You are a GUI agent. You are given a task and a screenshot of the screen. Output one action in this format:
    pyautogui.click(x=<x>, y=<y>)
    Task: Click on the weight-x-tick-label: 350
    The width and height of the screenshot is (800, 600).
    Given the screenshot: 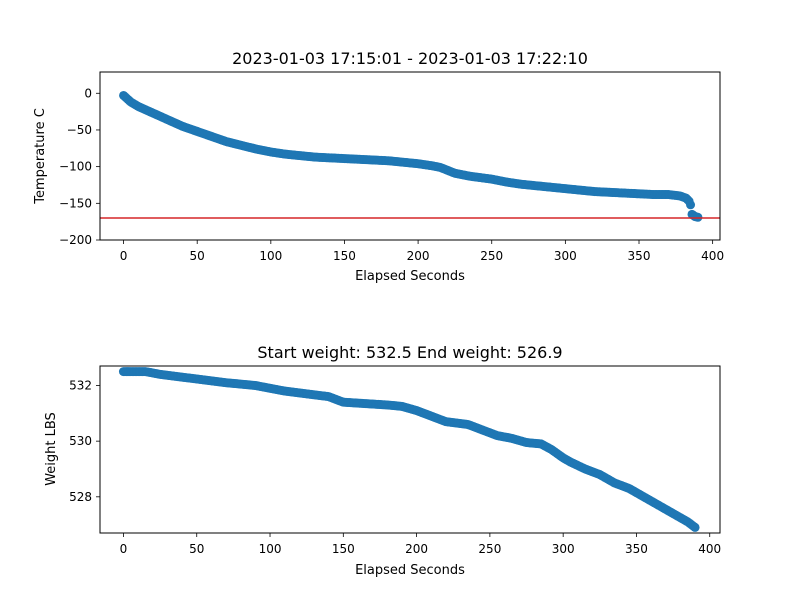 What is the action you would take?
    pyautogui.click(x=636, y=549)
    